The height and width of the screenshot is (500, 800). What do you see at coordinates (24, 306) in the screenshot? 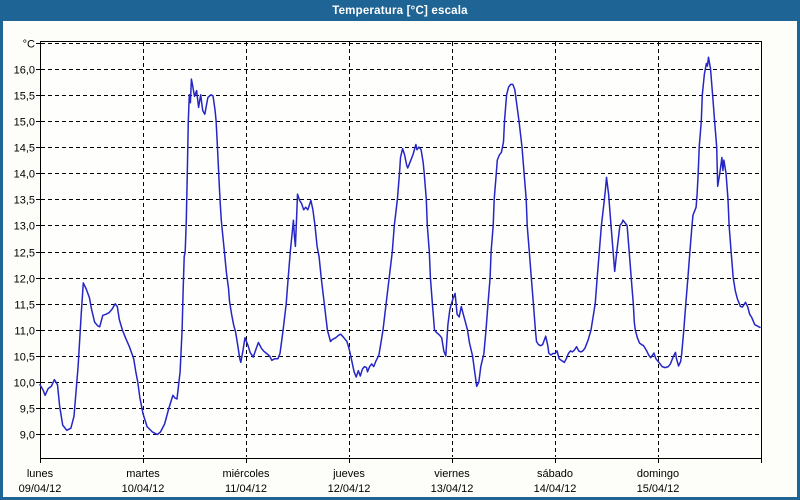
I see `y-axis-tick-label: 11,5` at bounding box center [24, 306].